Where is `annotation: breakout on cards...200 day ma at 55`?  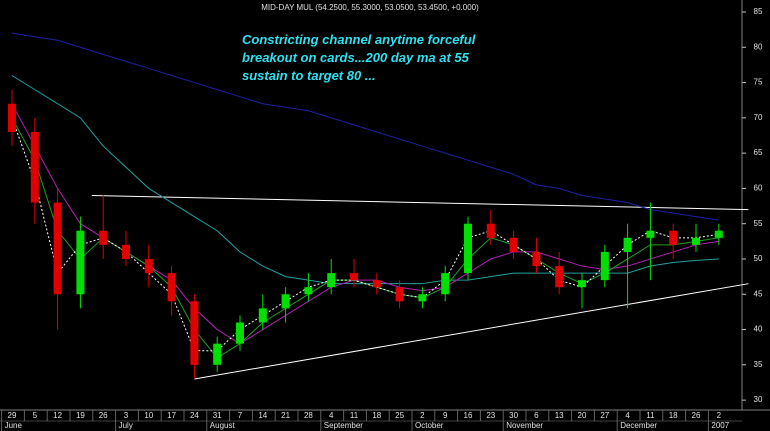
annotation: breakout on cards...200 day ma at 55 is located at coordinates (356, 57).